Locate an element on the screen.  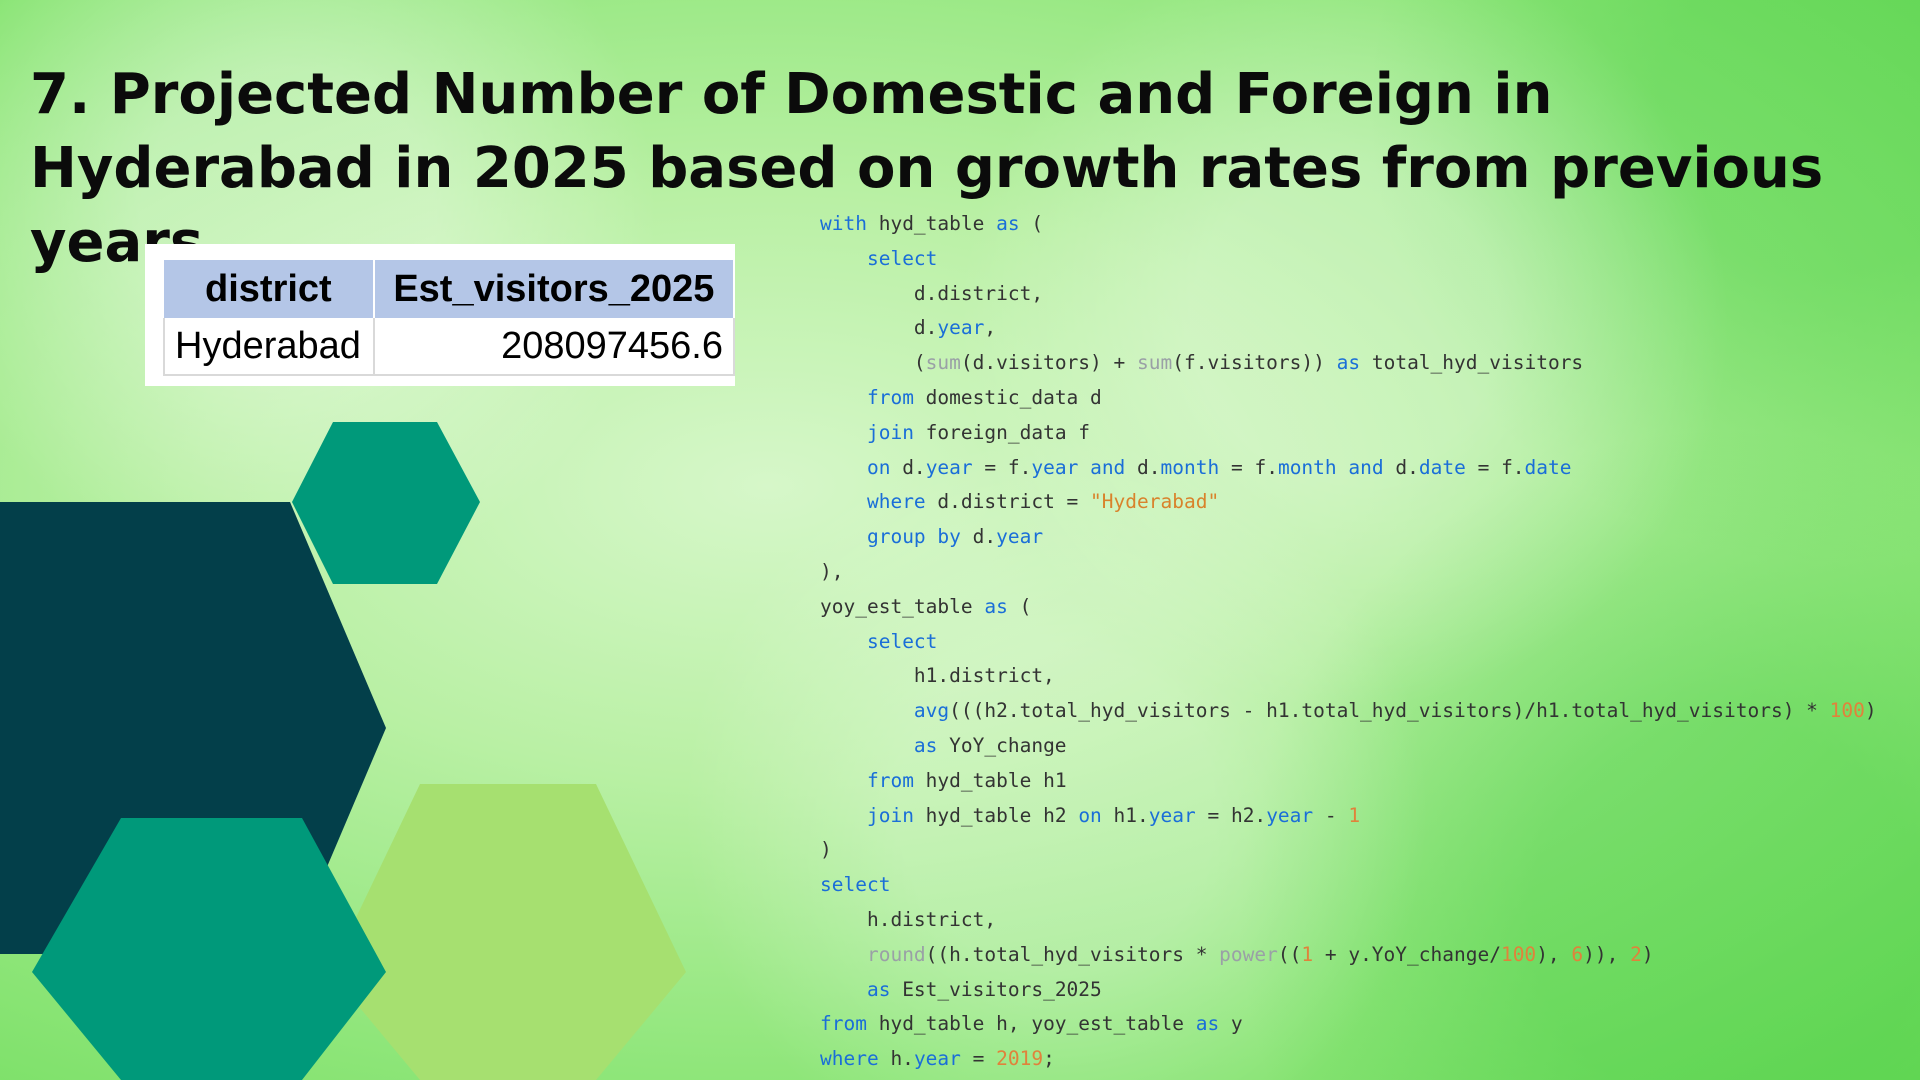
code-keyword: on is located at coordinates (878, 467).